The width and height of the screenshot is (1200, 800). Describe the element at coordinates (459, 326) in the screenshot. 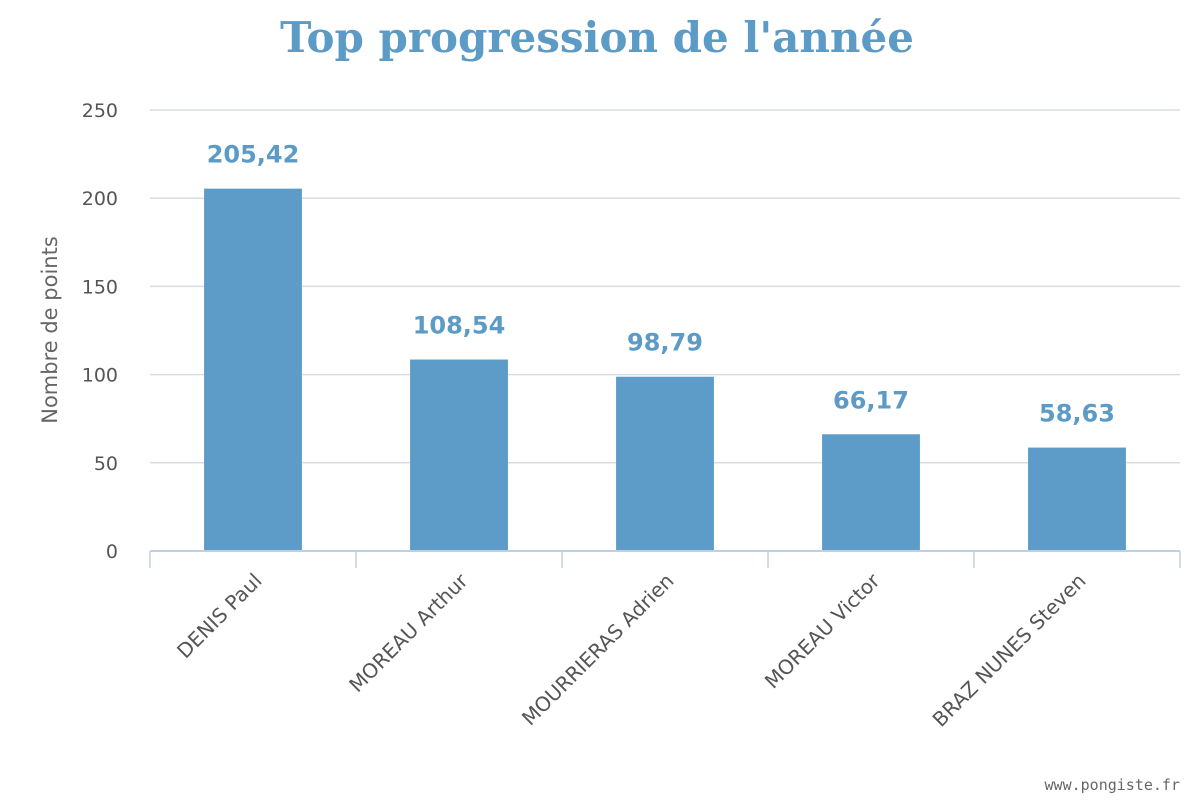

I see `data-label: 108,54` at that location.